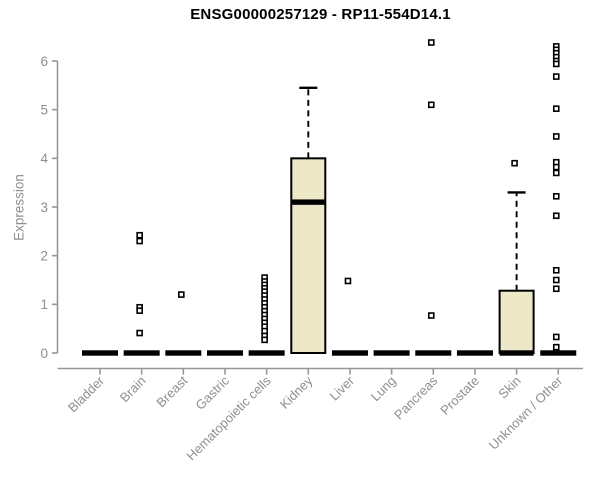 Image resolution: width=600 pixels, height=500 pixels. I want to click on x-axis-label-bladder: Bladder, so click(86, 394).